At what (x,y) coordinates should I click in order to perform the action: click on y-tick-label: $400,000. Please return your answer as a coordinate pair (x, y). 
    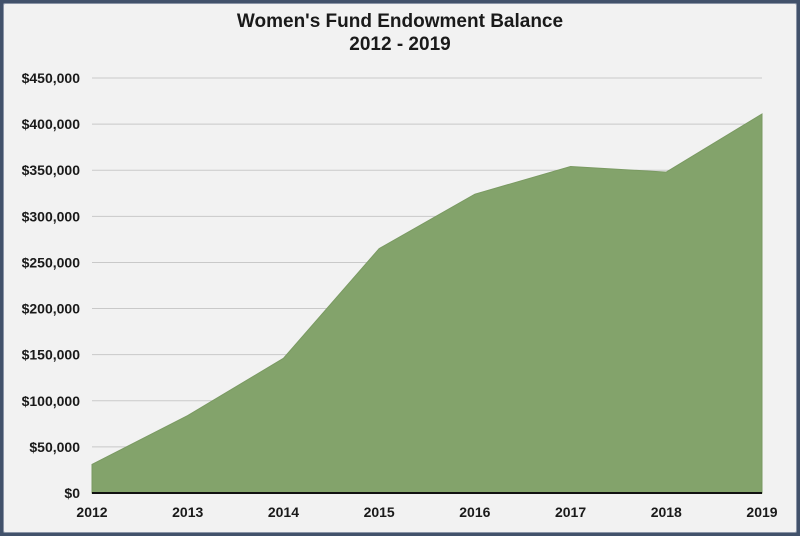
    Looking at the image, I should click on (51, 124).